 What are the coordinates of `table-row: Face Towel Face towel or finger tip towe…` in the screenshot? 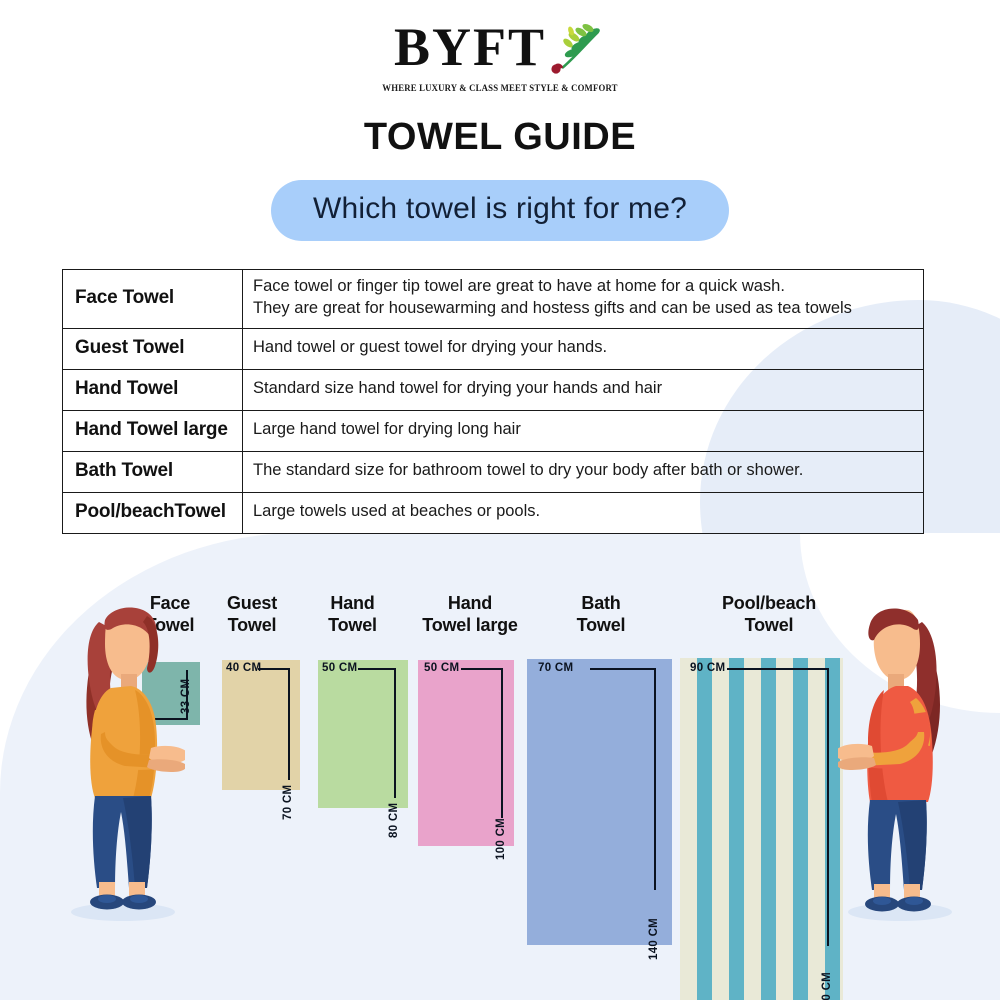 It's located at (493, 299).